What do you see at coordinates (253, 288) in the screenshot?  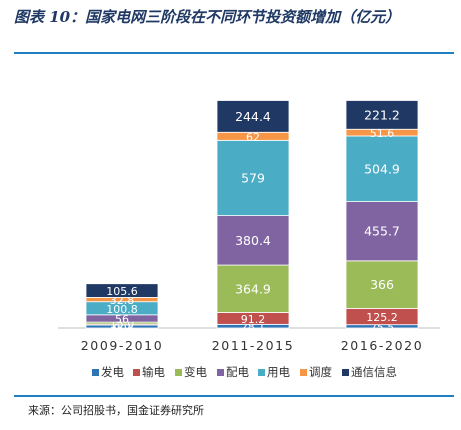 I see `data-label: 364.9` at bounding box center [253, 288].